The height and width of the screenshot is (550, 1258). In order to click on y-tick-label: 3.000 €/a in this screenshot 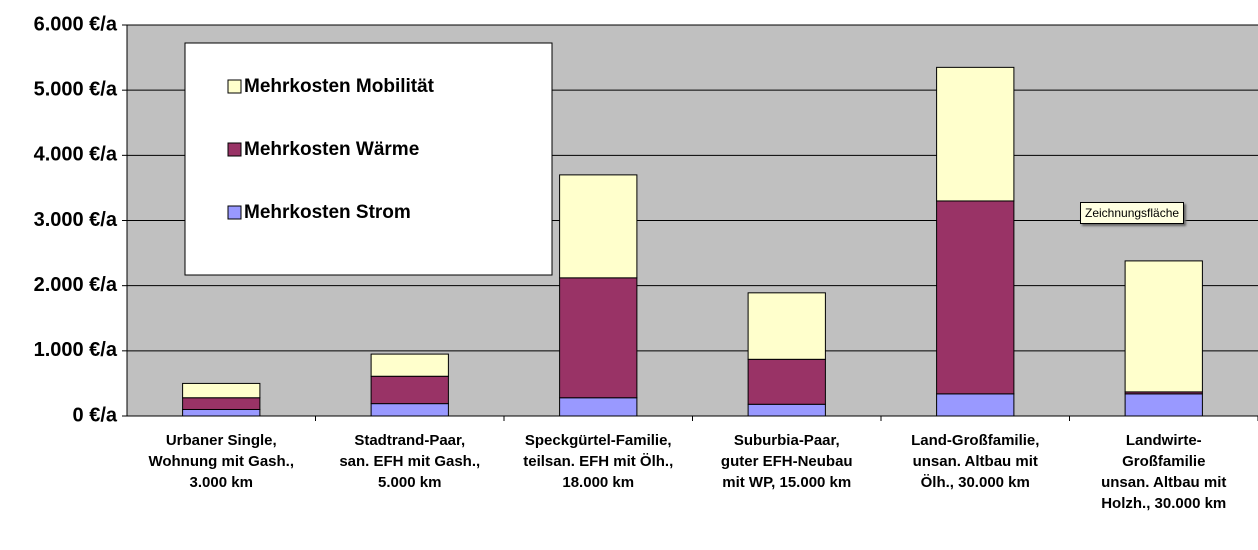, I will do `click(76, 220)`.